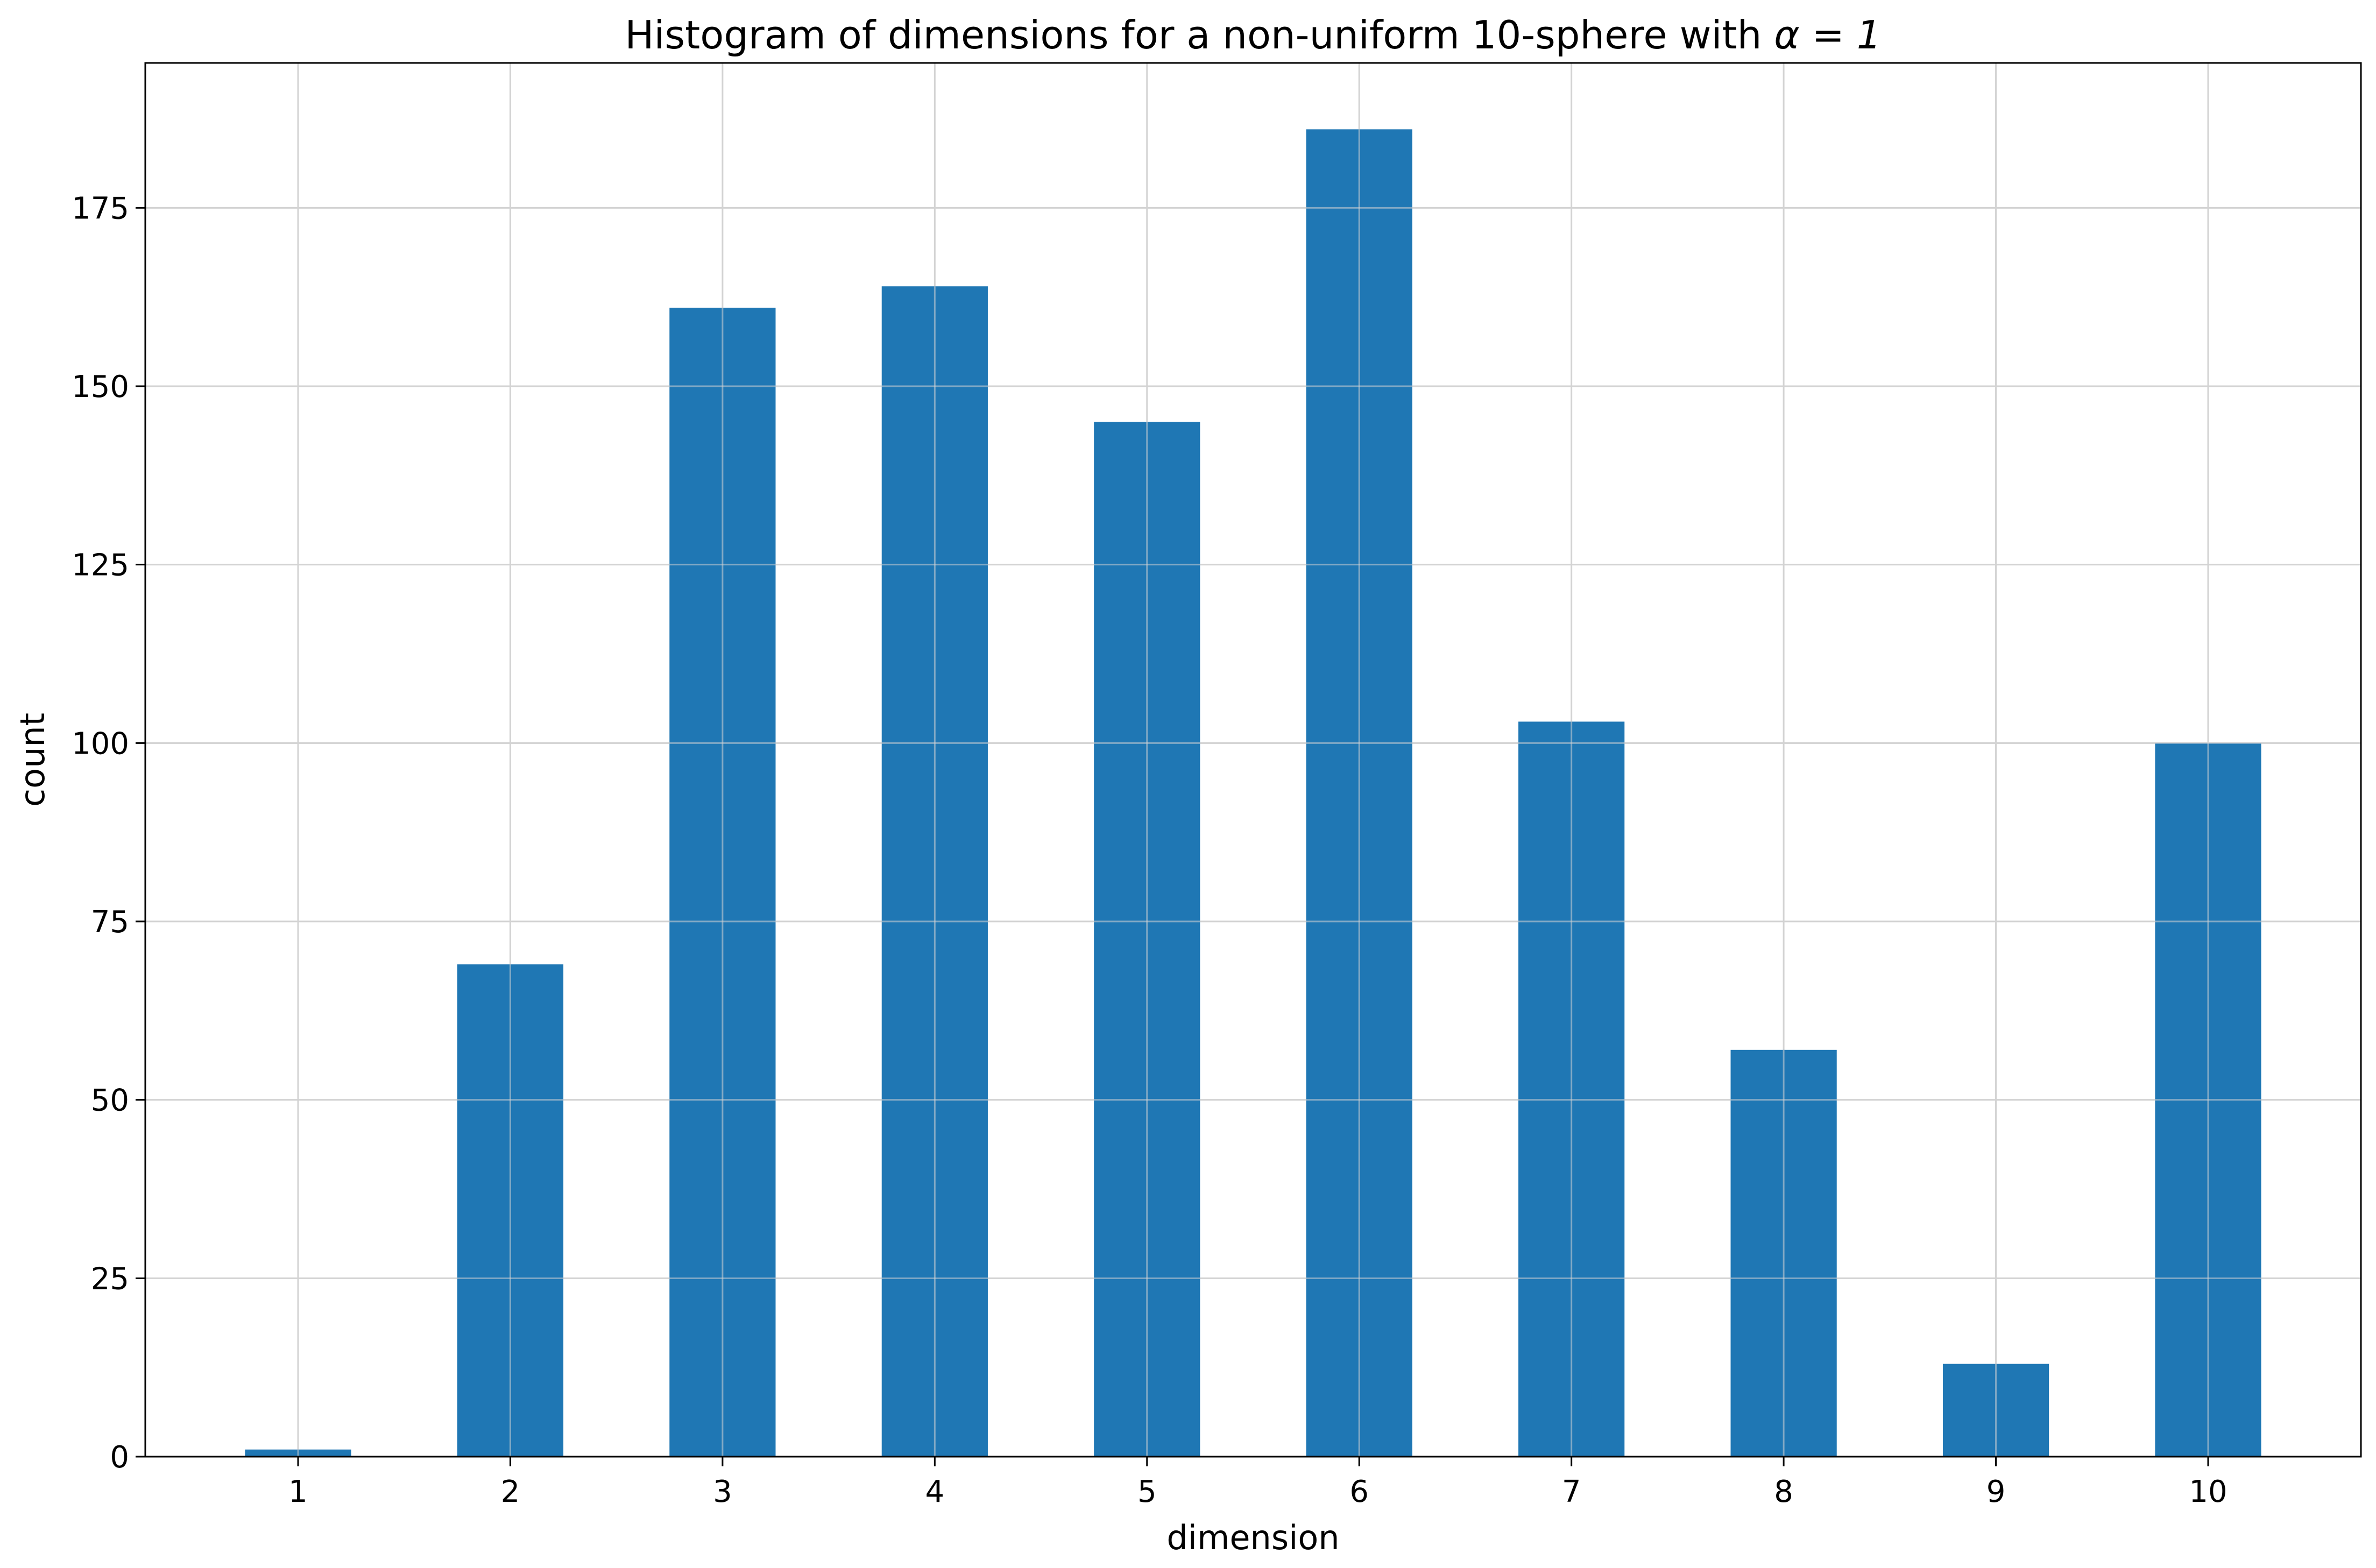 The height and width of the screenshot is (1568, 2376). Describe the element at coordinates (1827, 35) in the screenshot. I see `chart-title-math: α = 1` at that location.